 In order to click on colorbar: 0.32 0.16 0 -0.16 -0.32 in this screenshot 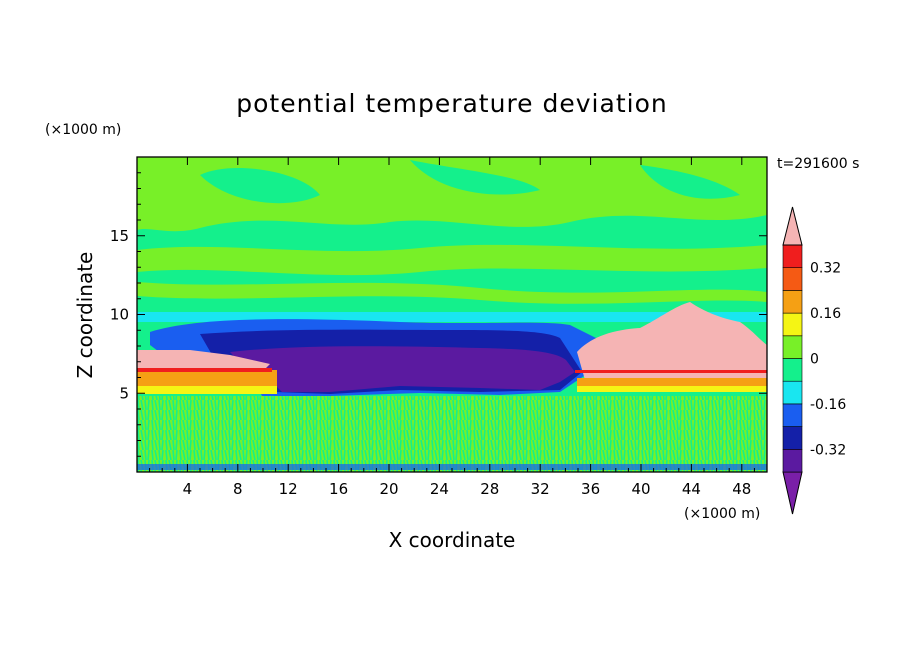, I will do `click(814, 360)`.